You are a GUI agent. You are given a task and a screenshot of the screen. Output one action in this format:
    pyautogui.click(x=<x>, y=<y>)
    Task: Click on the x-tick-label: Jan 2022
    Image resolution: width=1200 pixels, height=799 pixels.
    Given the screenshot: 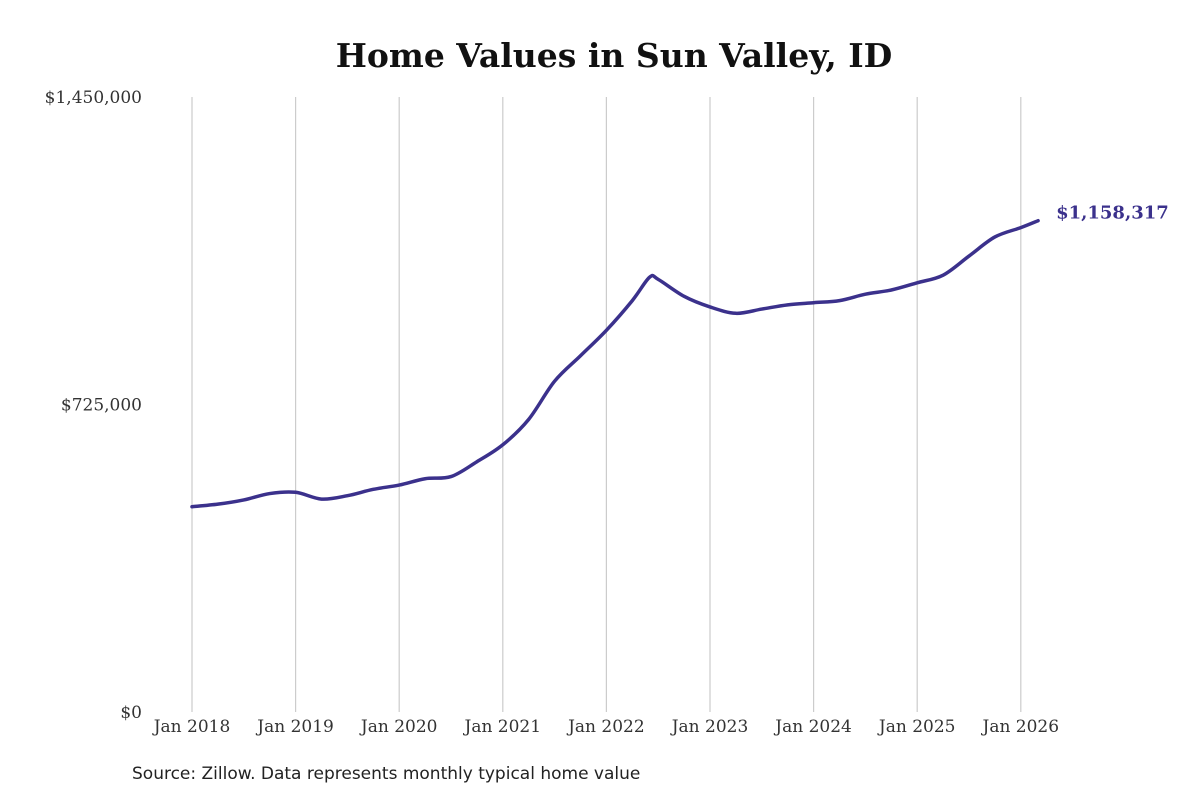 What is the action you would take?
    pyautogui.click(x=605, y=727)
    